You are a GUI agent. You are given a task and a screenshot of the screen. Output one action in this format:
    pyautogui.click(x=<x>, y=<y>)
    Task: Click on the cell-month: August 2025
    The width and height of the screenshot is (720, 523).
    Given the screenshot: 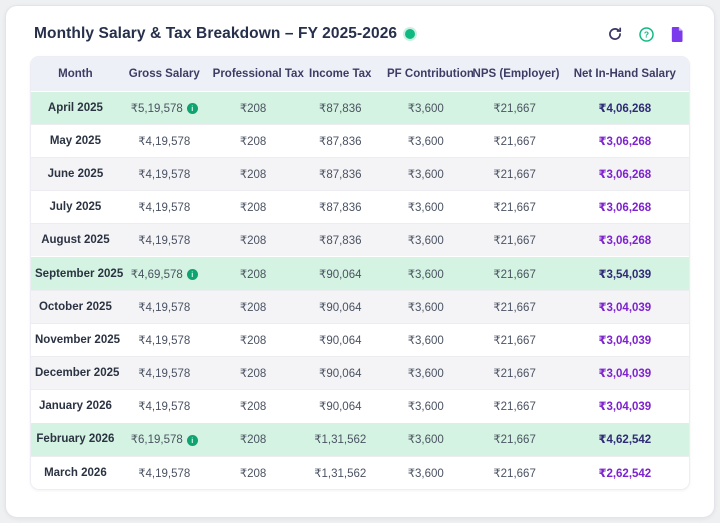 What is the action you would take?
    pyautogui.click(x=75, y=240)
    